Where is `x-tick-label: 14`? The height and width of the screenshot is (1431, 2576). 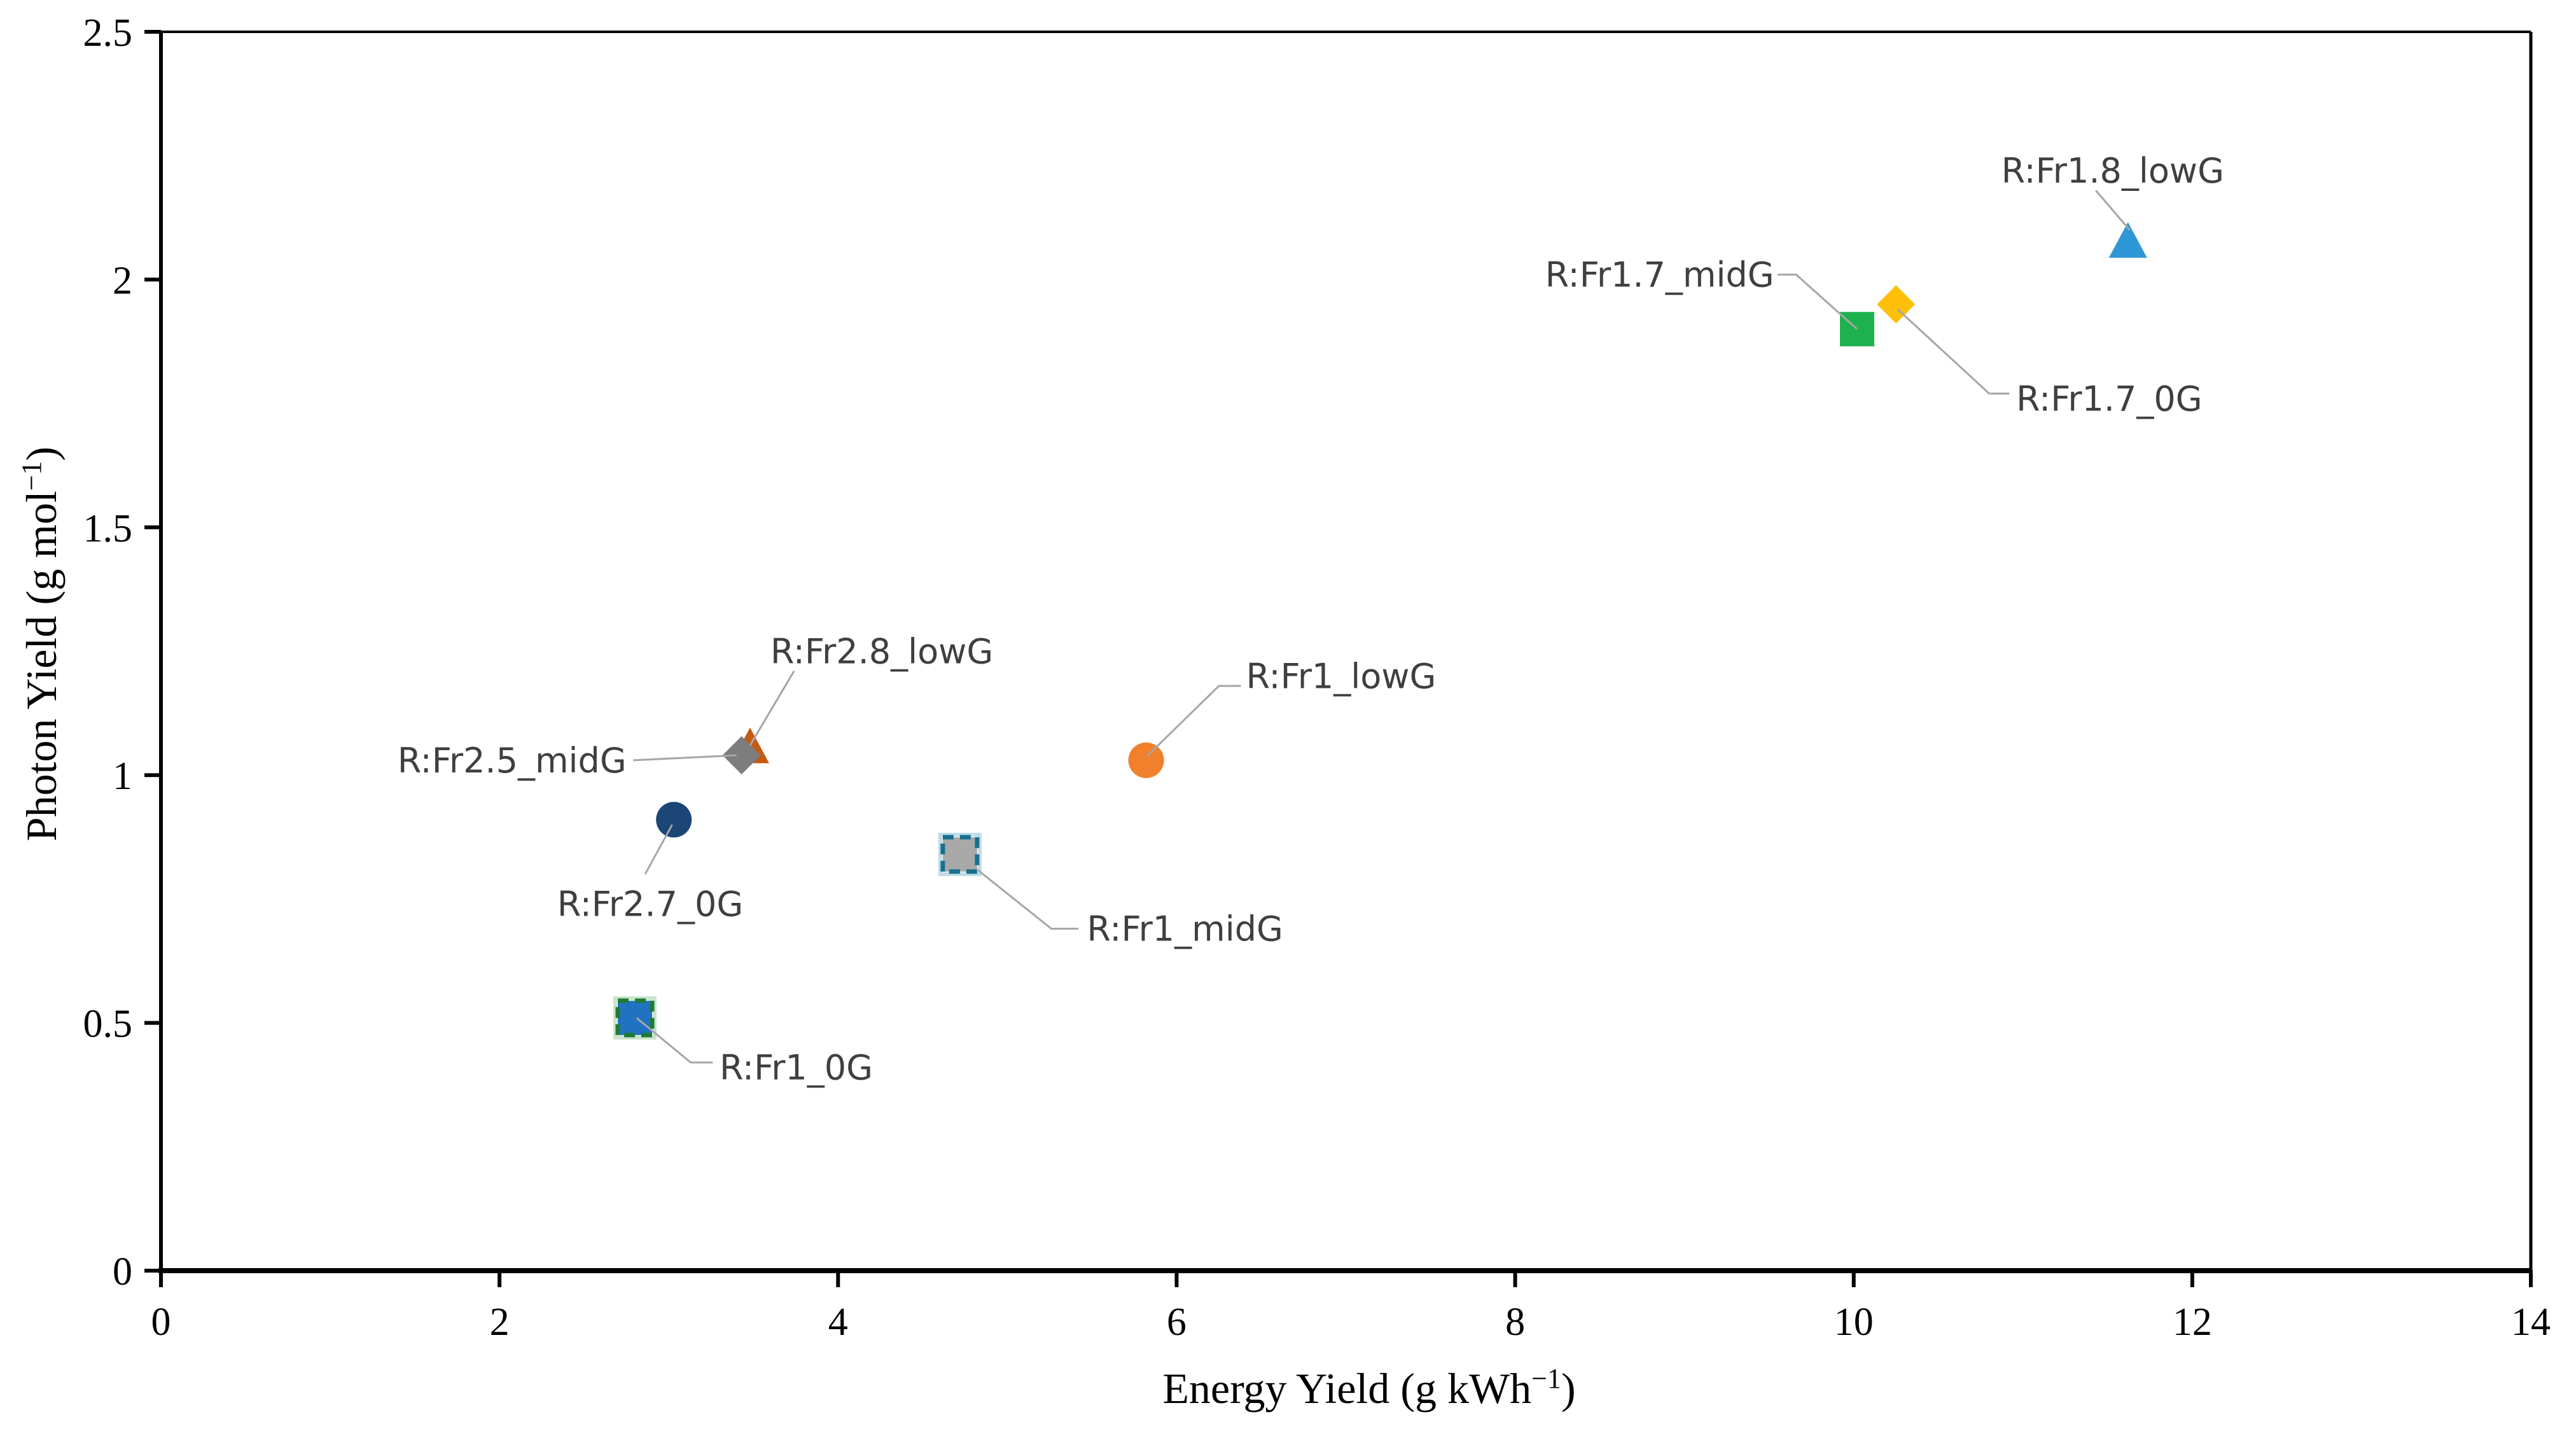
x-tick-label: 14 is located at coordinates (2531, 1322).